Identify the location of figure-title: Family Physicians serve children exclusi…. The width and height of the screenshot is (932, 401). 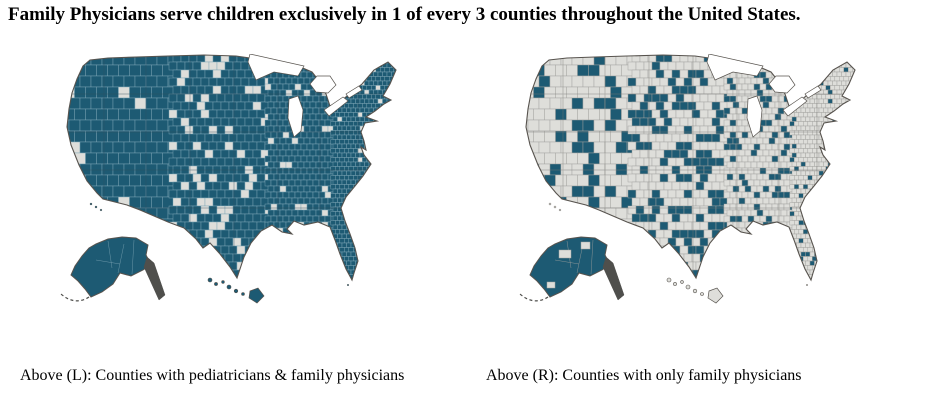
(404, 14).